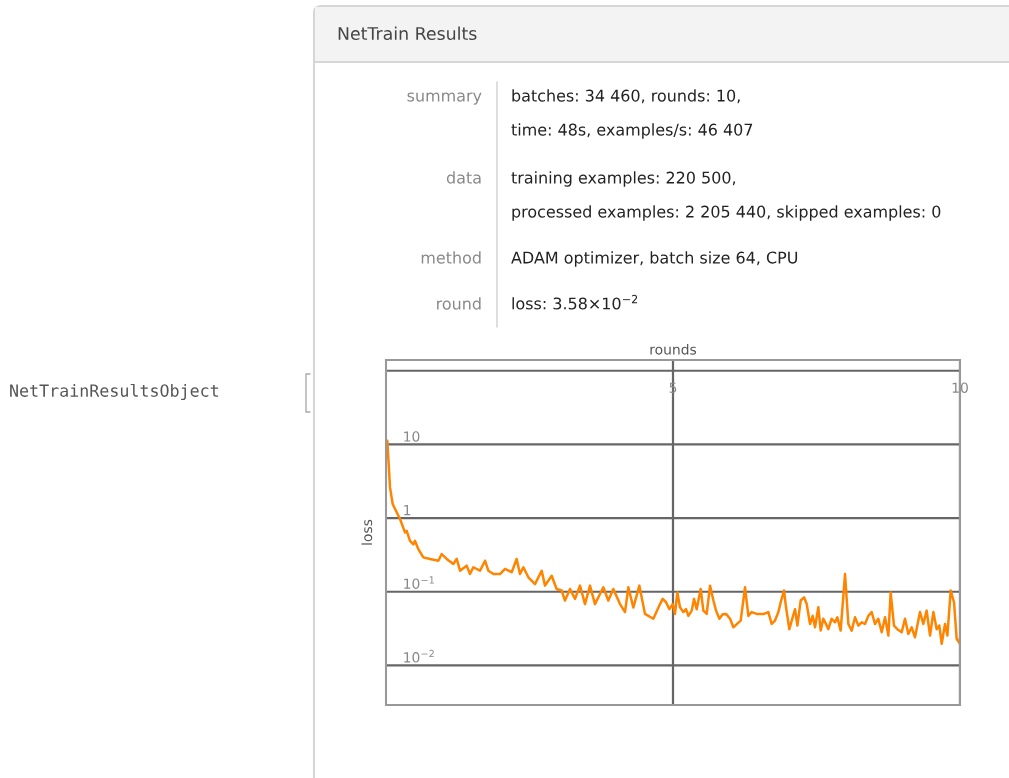 Image resolution: width=1009 pixels, height=778 pixels. What do you see at coordinates (575, 302) in the screenshot?
I see `text: loss: 3.58×10$^{−2}$` at bounding box center [575, 302].